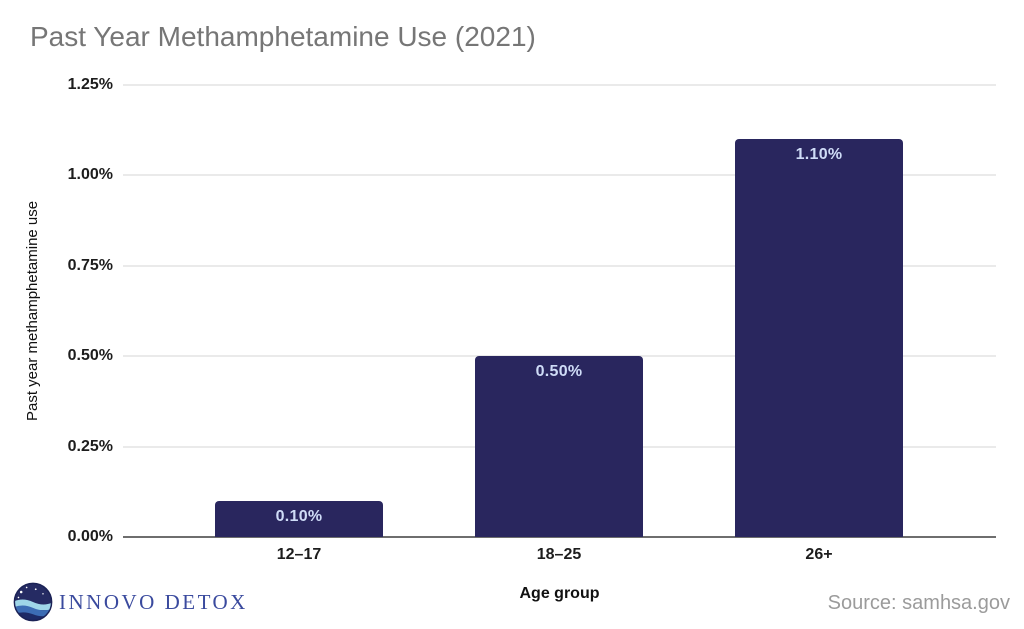 This screenshot has width=1024, height=629. I want to click on bar-3: 1.10%, so click(819, 338).